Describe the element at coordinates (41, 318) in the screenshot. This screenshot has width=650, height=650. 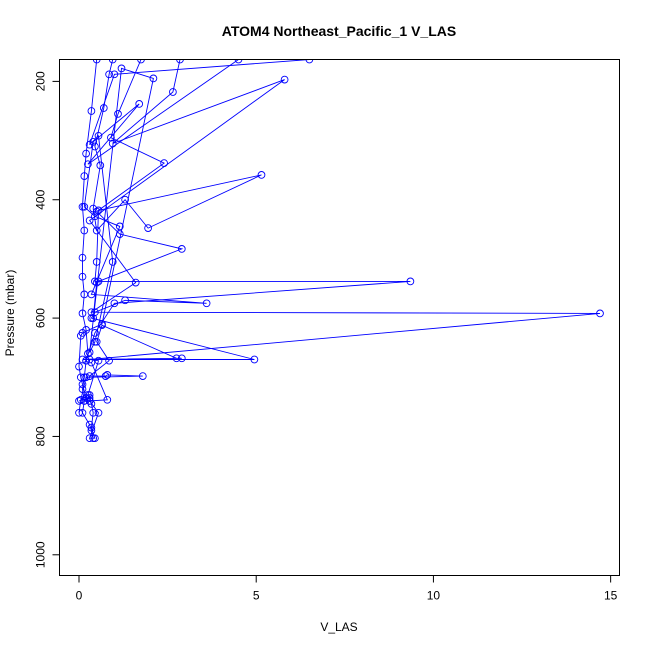
I see `y-tick-label: 600` at that location.